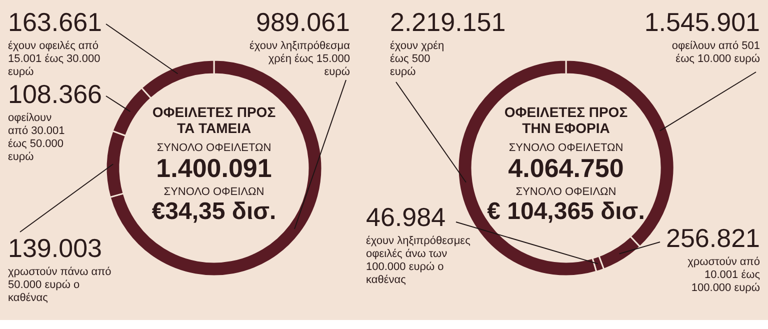 This screenshot has height=329, width=768. Describe the element at coordinates (54, 59) in the screenshot. I see `slice-label: έχουν οφειλές από 15.001 έως 30.000 ευρώ` at that location.